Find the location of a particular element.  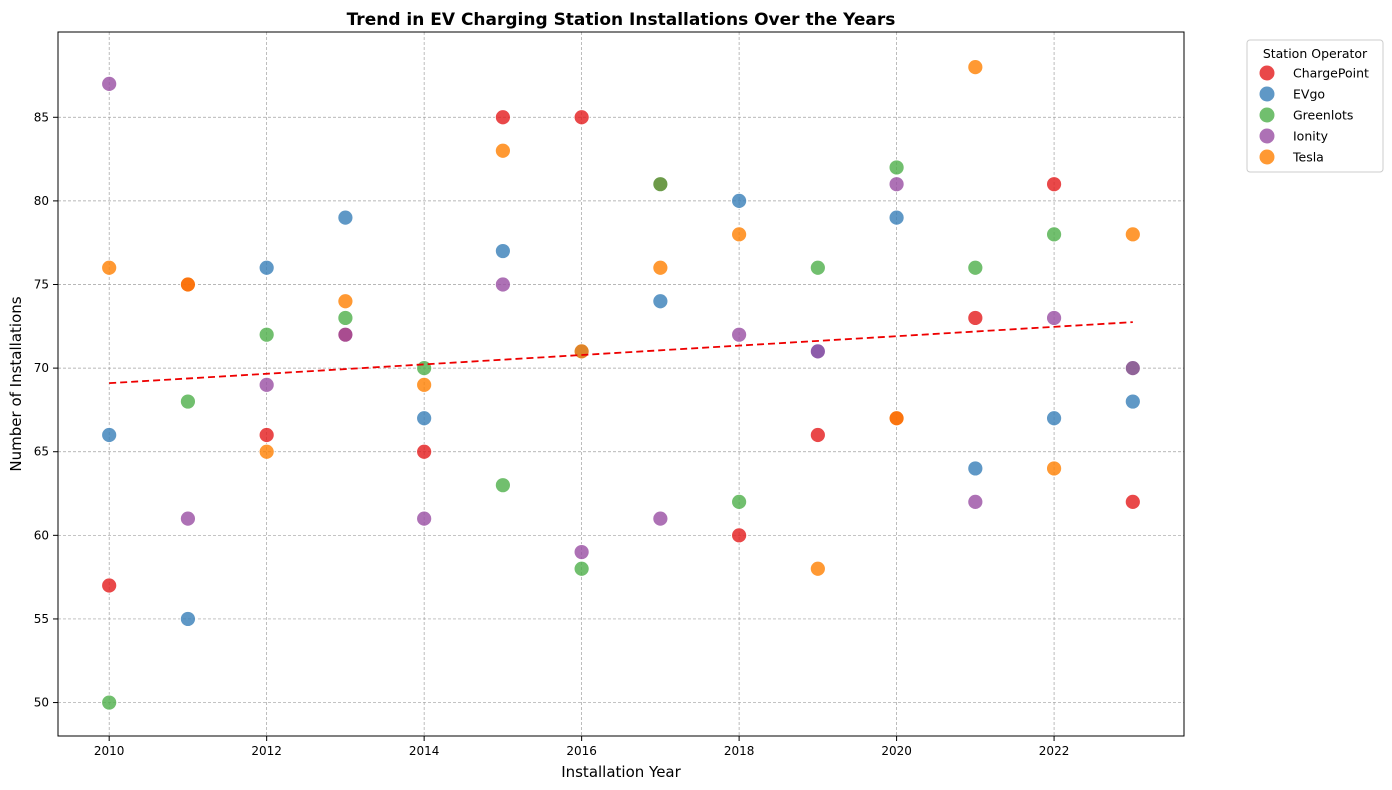

y-tick-label: 70 is located at coordinates (41, 368).